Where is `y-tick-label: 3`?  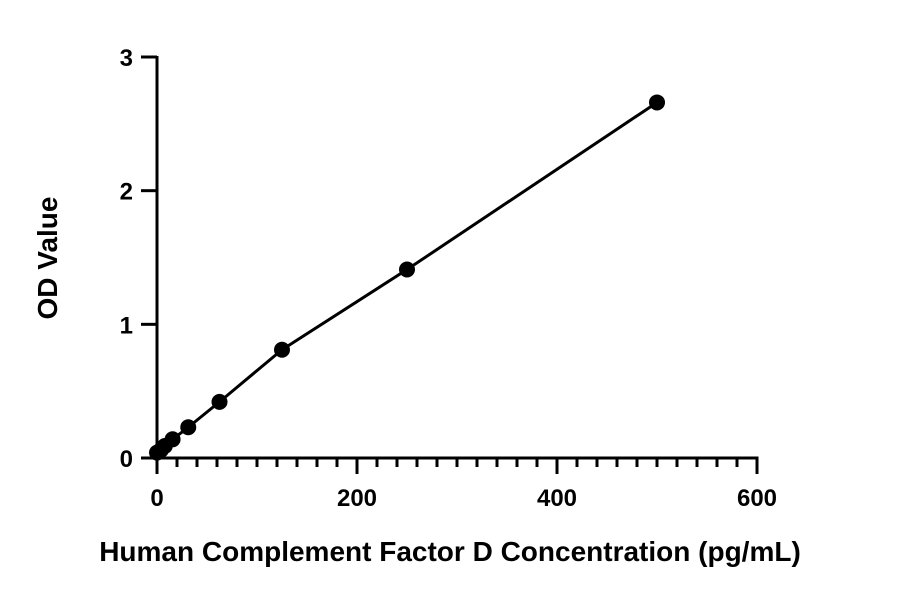 y-tick-label: 3 is located at coordinates (126, 58).